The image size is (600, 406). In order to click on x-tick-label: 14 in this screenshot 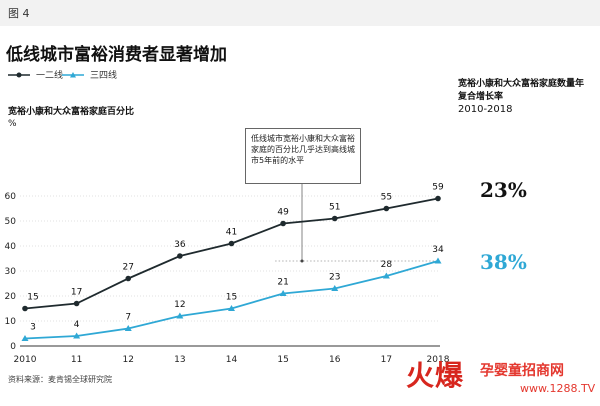, I will do `click(232, 360)`.